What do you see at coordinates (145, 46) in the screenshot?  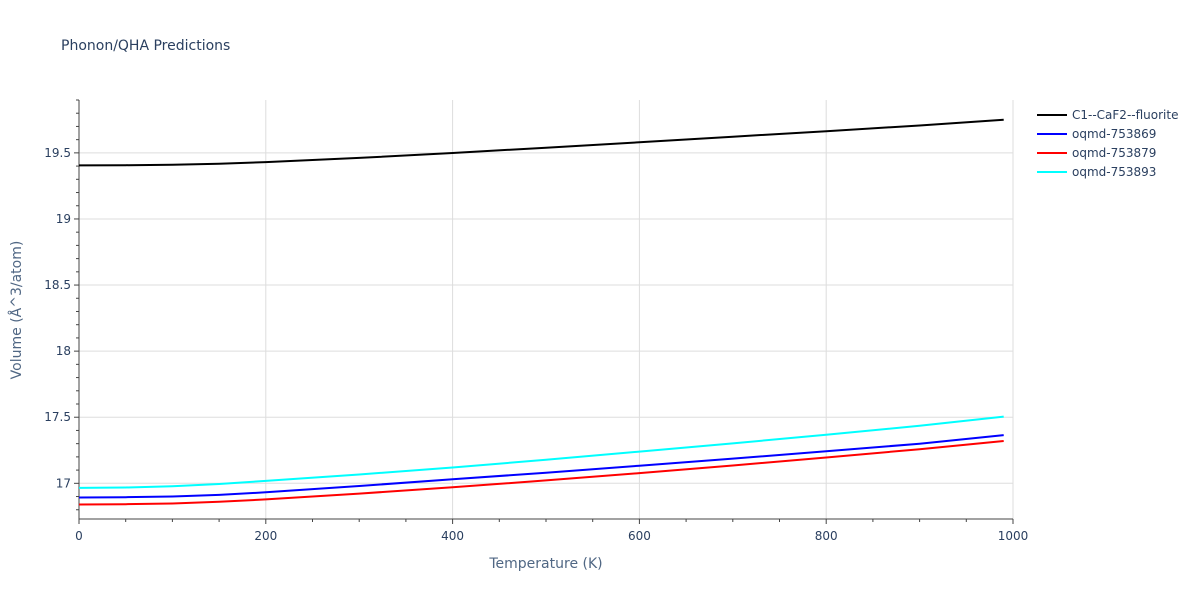 I see `chart-title: Phonon/QHA Predictions` at bounding box center [145, 46].